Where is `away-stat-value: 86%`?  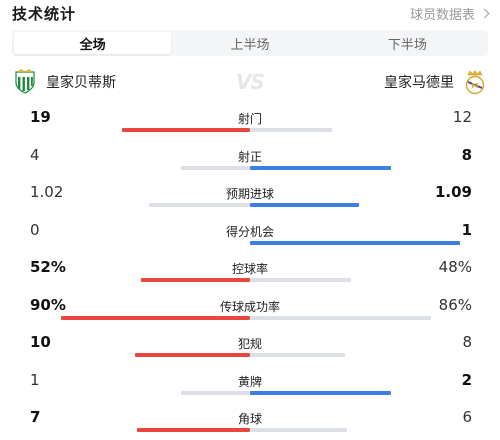
away-stat-value: 86% is located at coordinates (455, 304).